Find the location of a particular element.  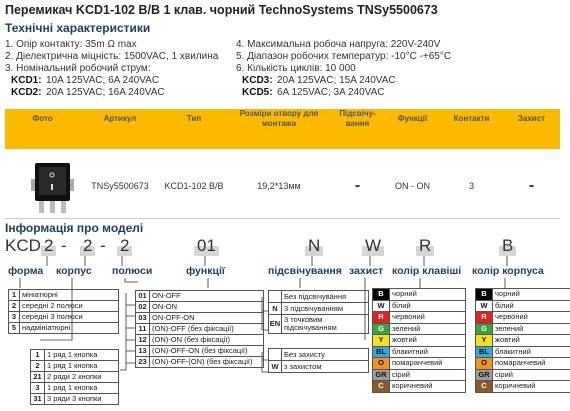

option-label: 3 точковим підсвічуванням is located at coordinates (325, 324).